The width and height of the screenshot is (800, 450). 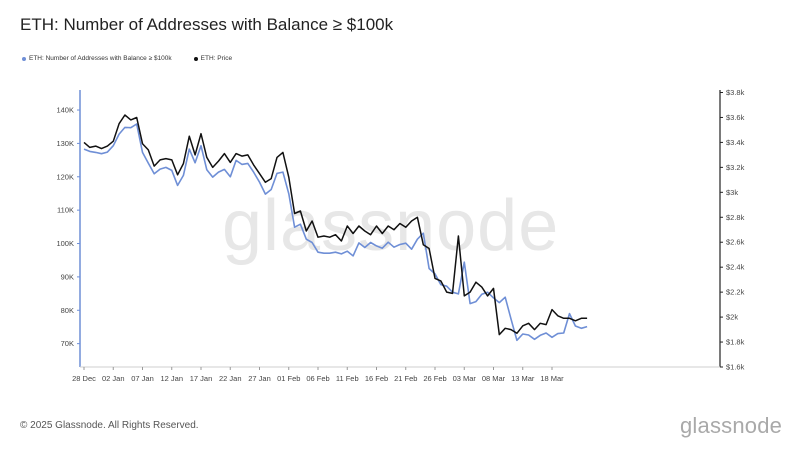 I want to click on y-right-tick-label: $2.8k, so click(x=735, y=217).